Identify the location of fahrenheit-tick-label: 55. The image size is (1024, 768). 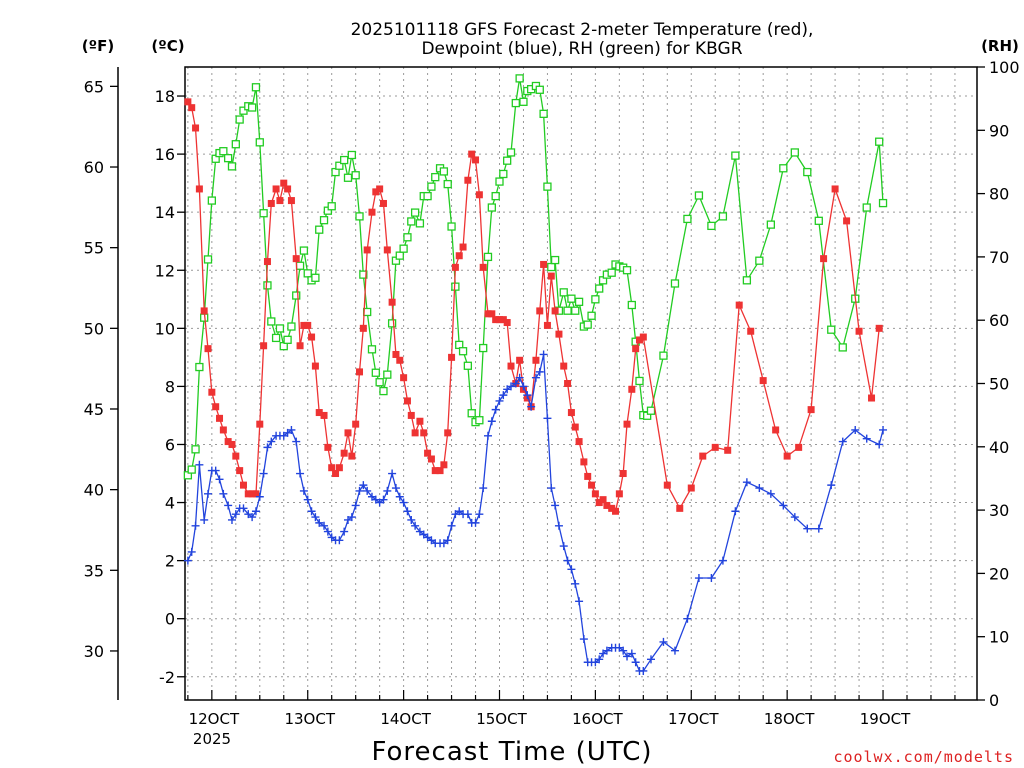
(94, 248).